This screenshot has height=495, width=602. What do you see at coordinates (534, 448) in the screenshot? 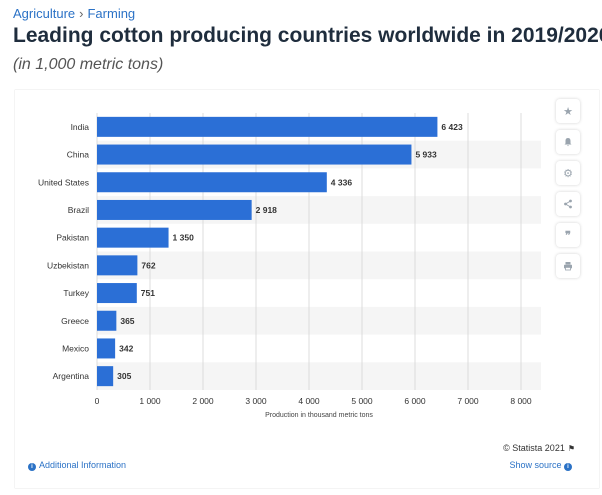
I see `copyright-text: © Statista 2021` at bounding box center [534, 448].